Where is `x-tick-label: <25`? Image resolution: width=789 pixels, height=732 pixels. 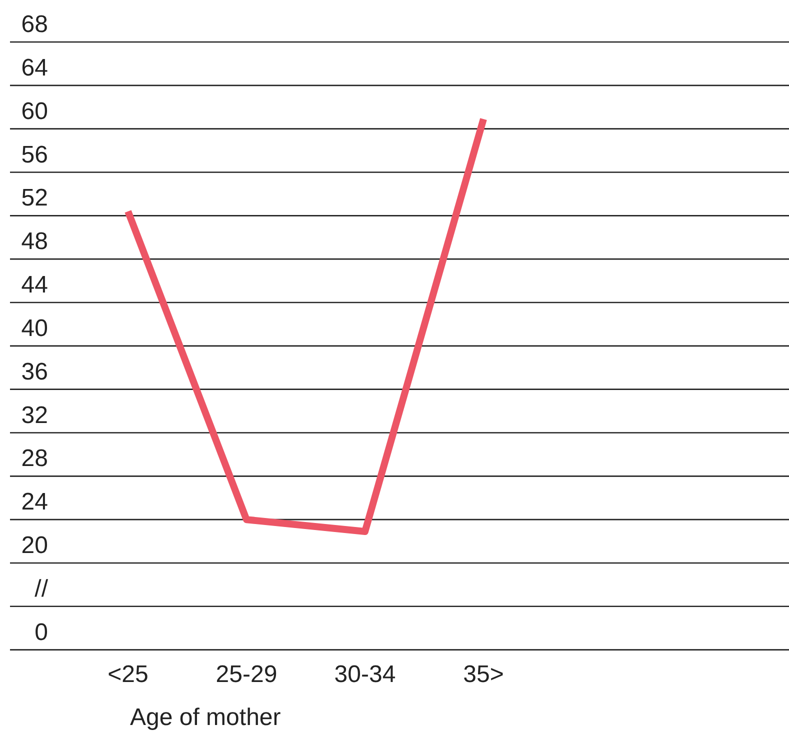 x-tick-label: <25 is located at coordinates (128, 674).